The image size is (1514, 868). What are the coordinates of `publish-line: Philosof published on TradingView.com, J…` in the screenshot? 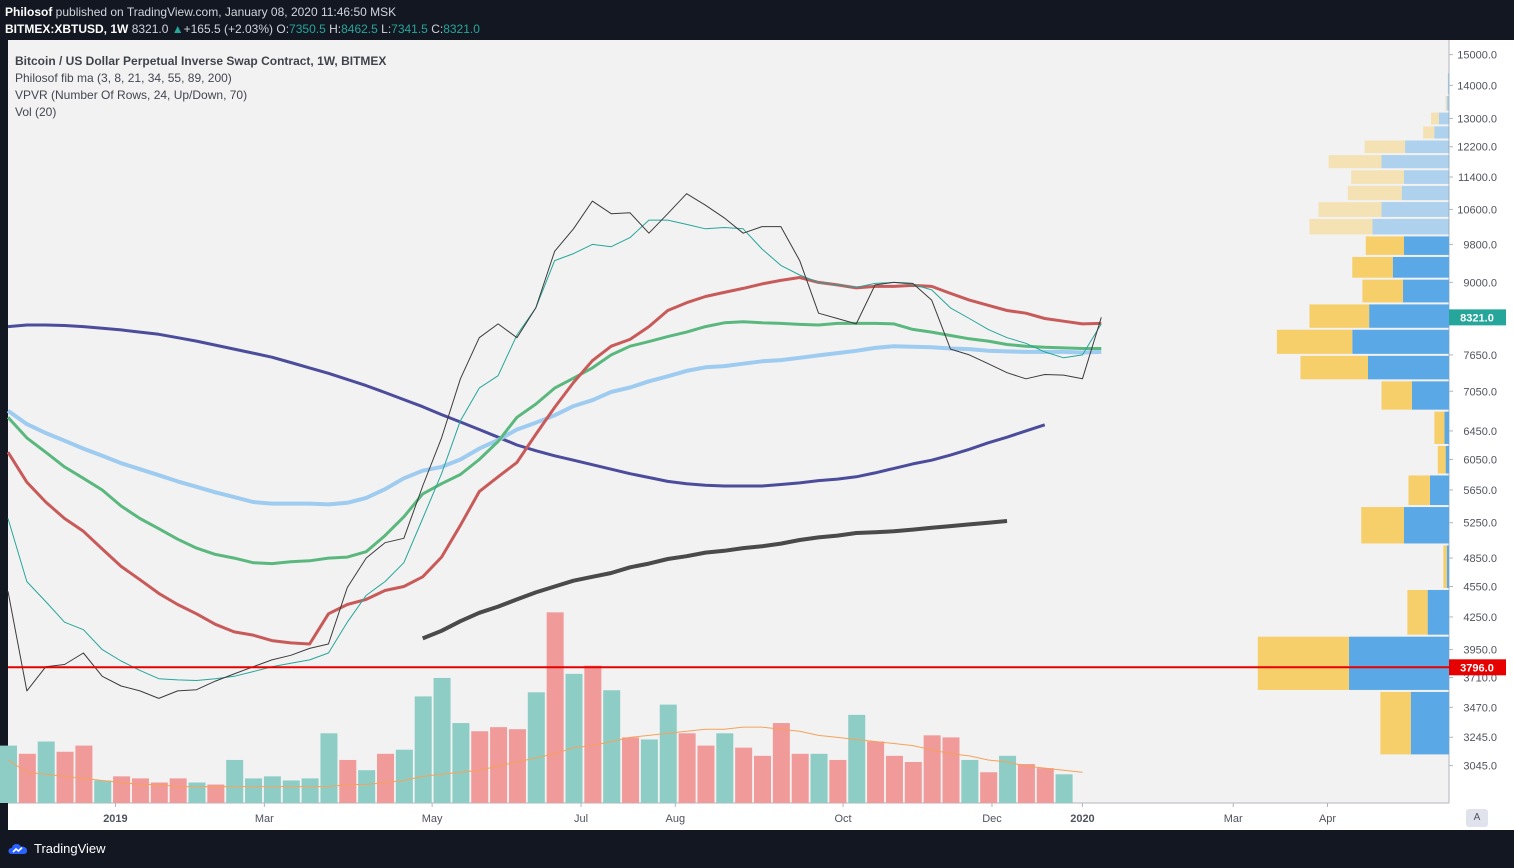 It's located at (200, 12).